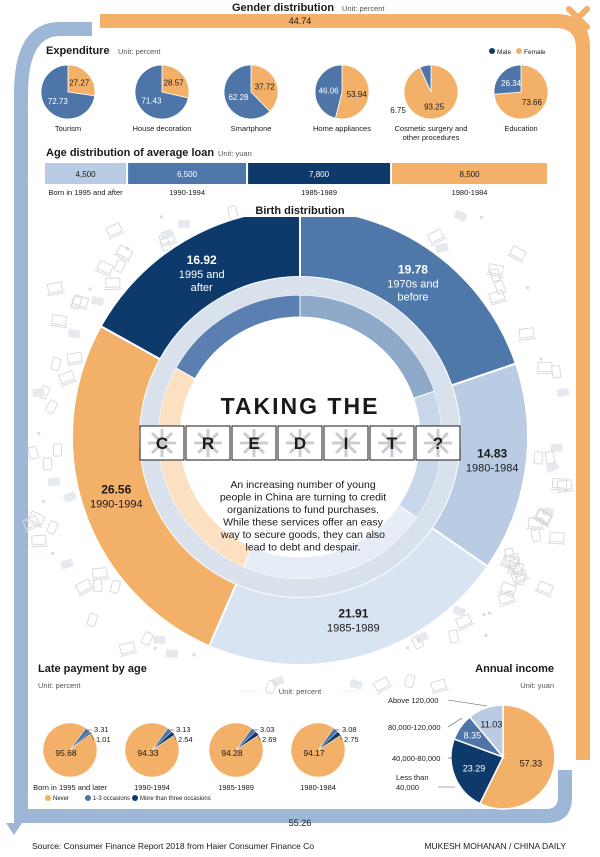 The image size is (600, 857). Describe the element at coordinates (103, 739) in the screenshot. I see `late-3plus-value: 1.01` at that location.